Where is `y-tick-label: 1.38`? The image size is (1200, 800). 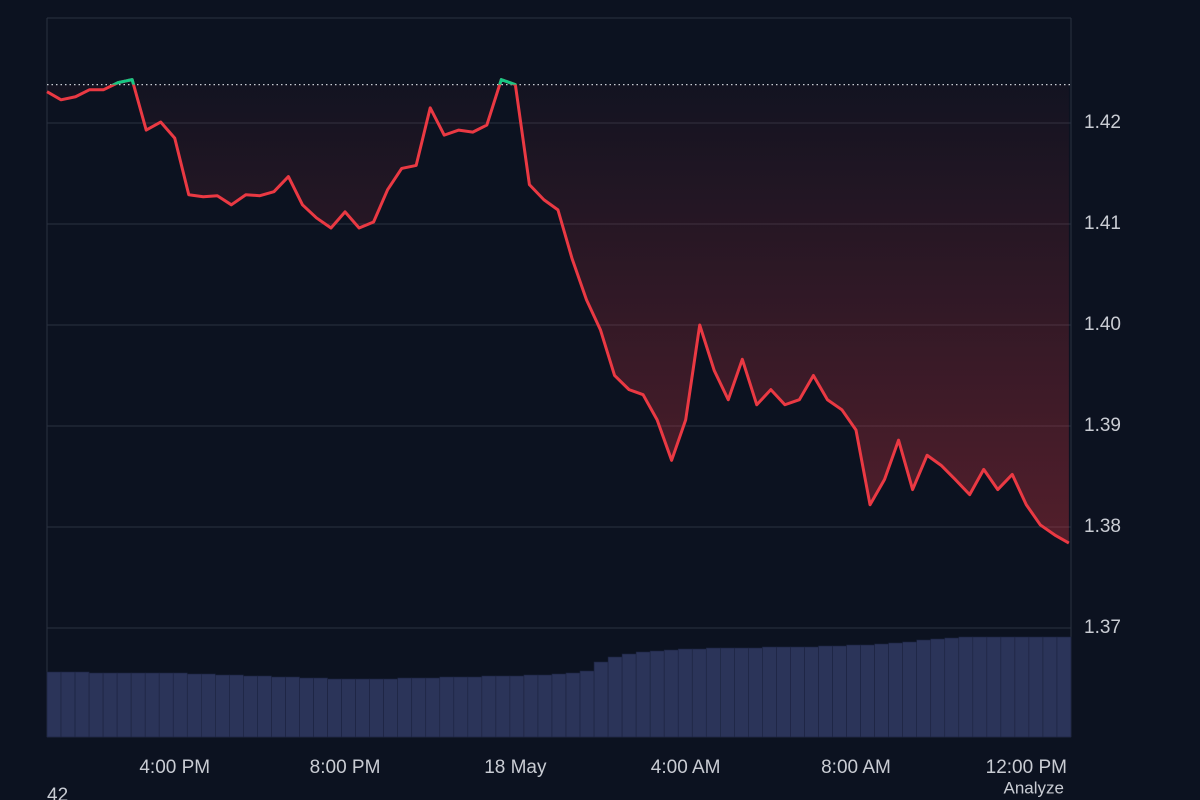
y-tick-label: 1.38 is located at coordinates (1102, 526).